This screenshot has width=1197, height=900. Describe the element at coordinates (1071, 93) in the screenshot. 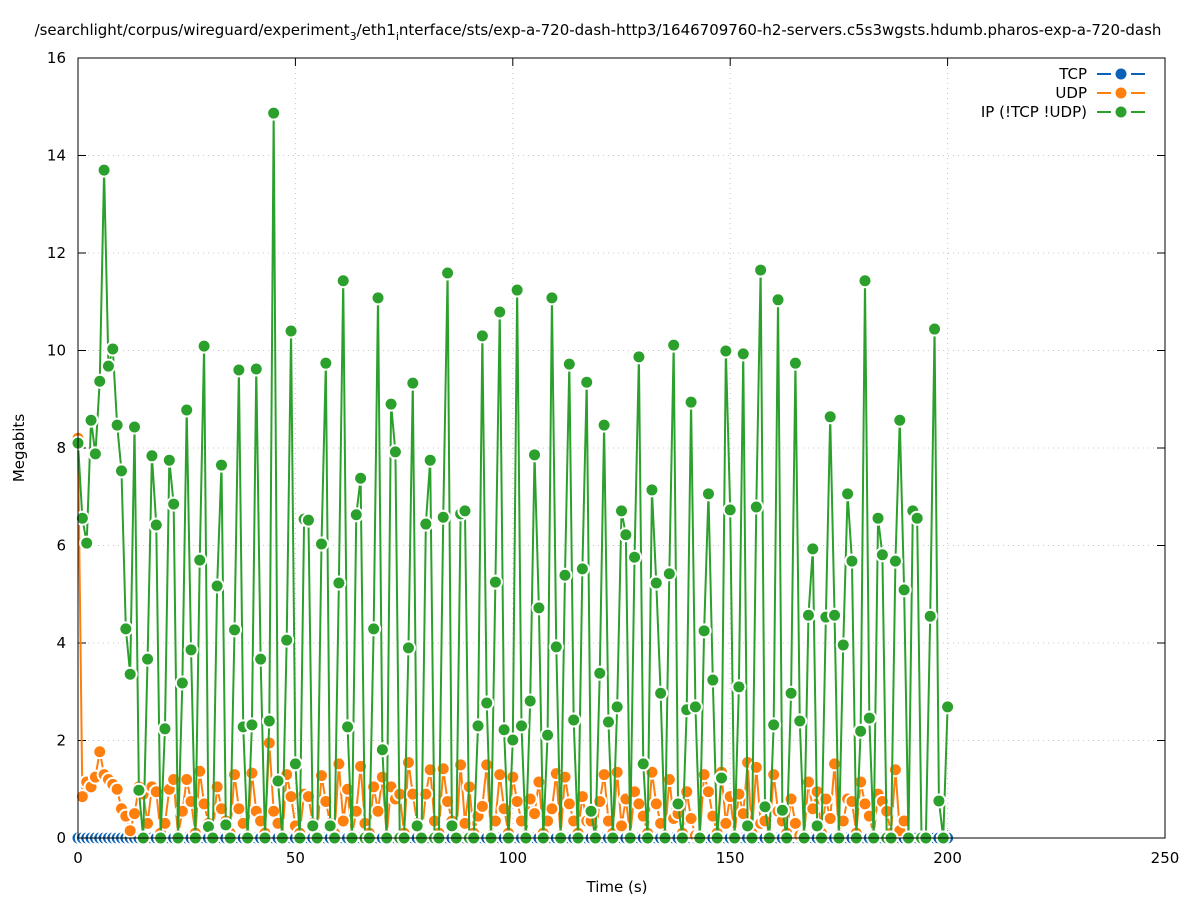

I see `legend-label: UDP` at that location.